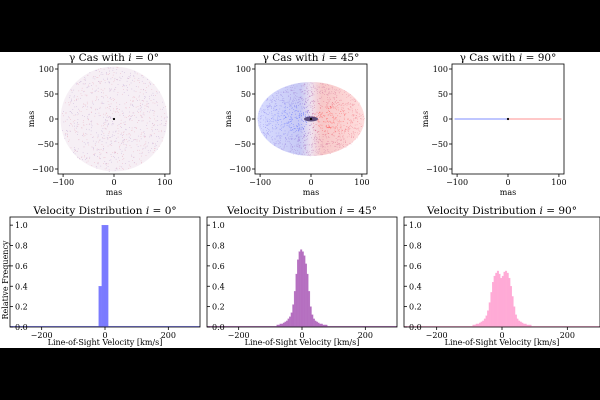 This screenshot has width=600, height=400. What do you see at coordinates (567, 335) in the screenshot?
I see `histogram-panel-3-xtick-label: 200` at bounding box center [567, 335].